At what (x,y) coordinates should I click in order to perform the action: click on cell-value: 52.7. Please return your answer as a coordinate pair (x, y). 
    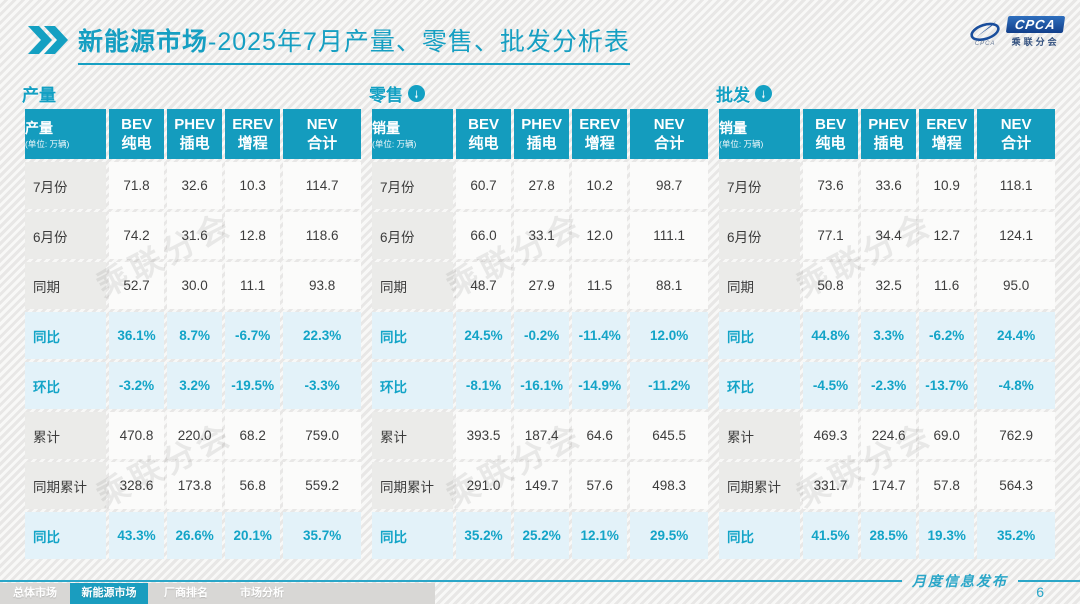
    Looking at the image, I should click on (137, 285).